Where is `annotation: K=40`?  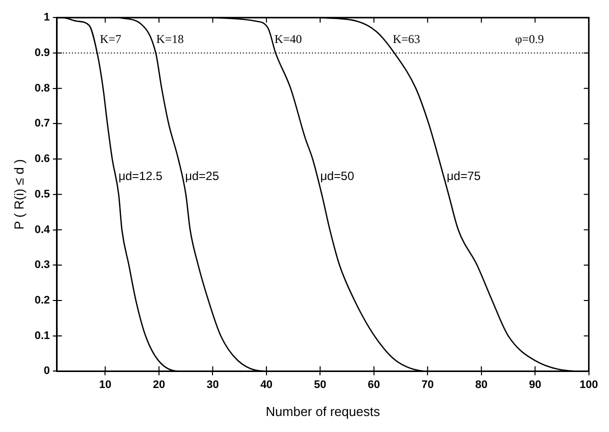 annotation: K=40 is located at coordinates (288, 39).